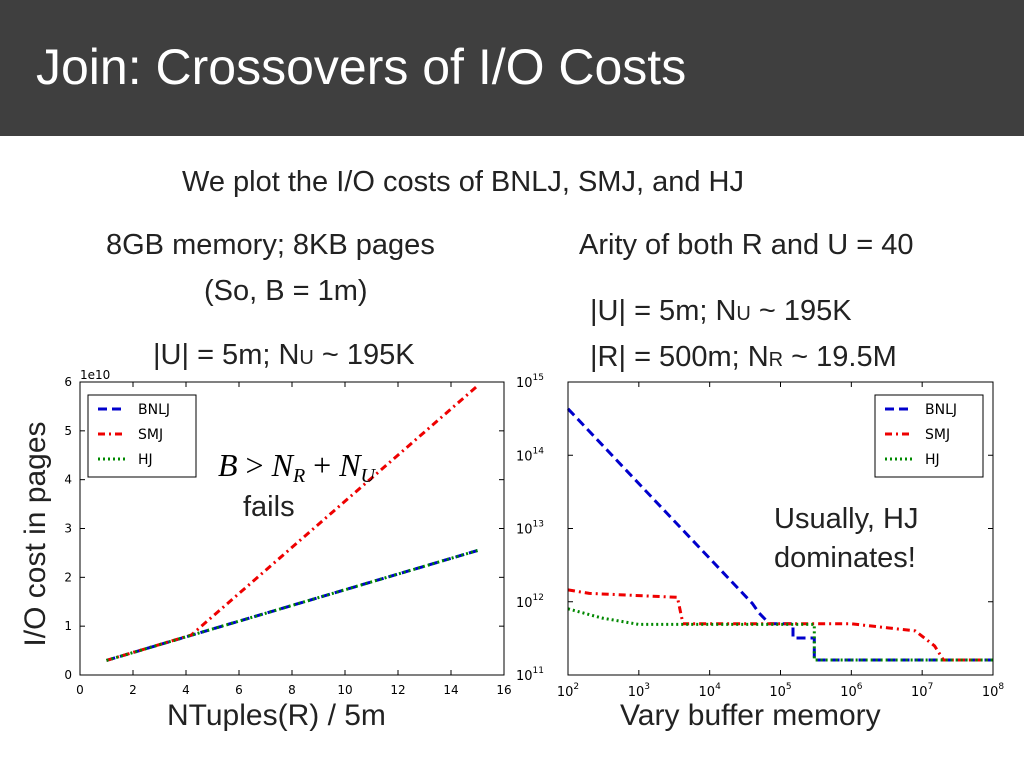 Image resolution: width=1024 pixels, height=768 pixels. I want to click on x-tick-label: 16, so click(503, 690).